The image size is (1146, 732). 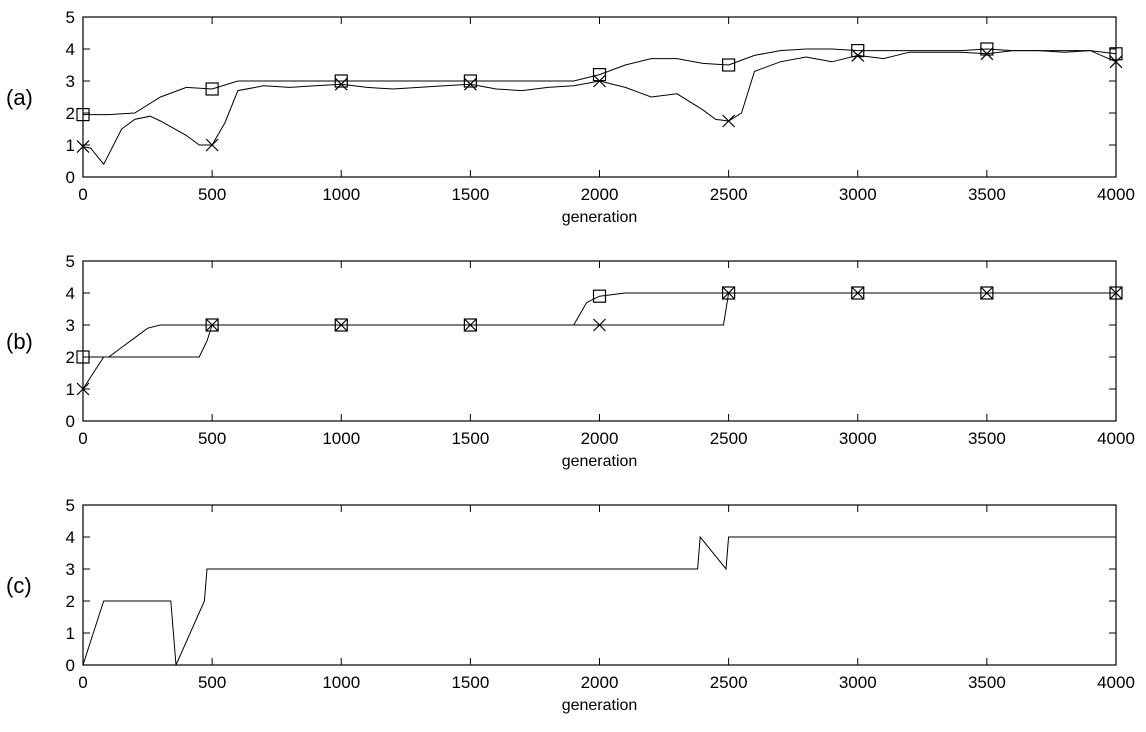 What do you see at coordinates (19, 585) in the screenshot?
I see `panel-label: (c)` at bounding box center [19, 585].